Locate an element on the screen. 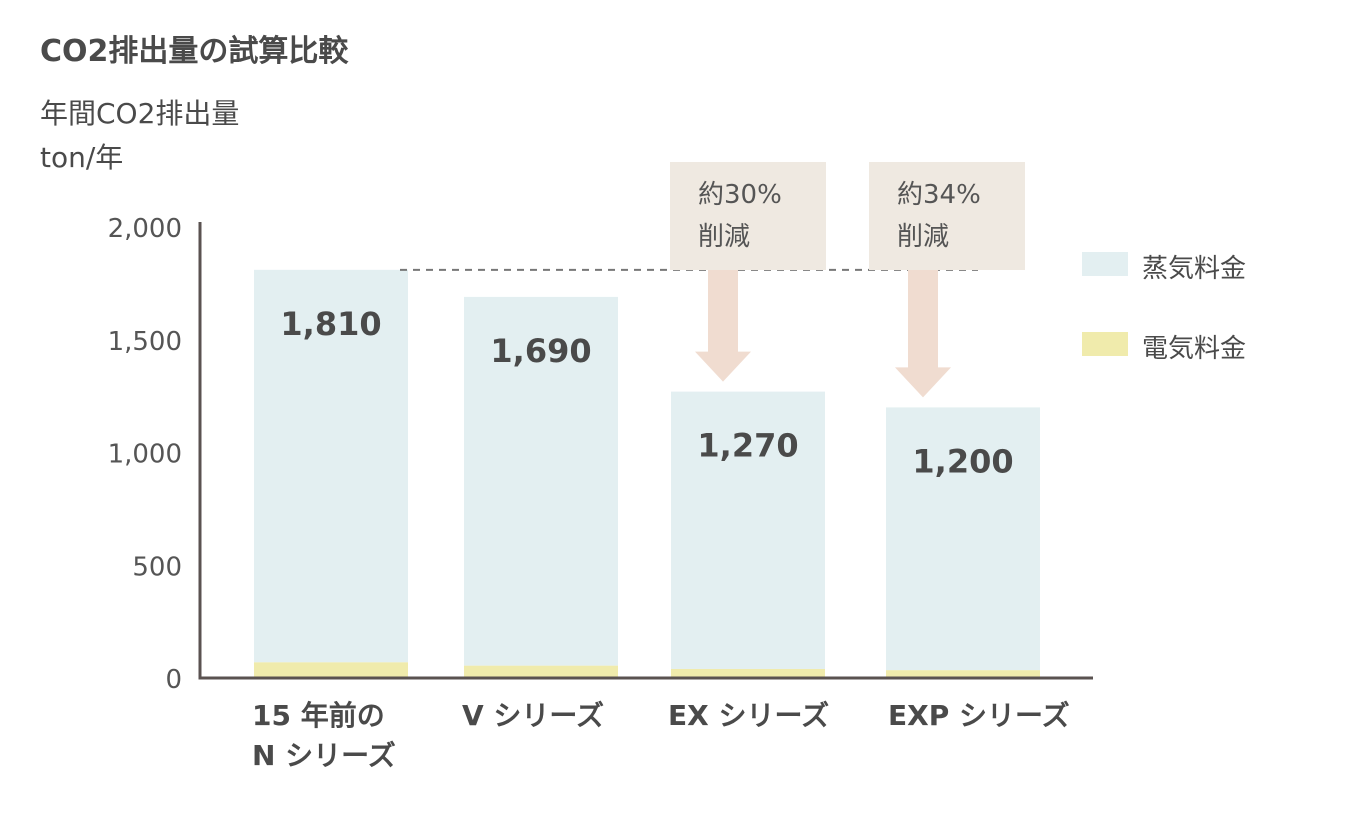 This screenshot has width=1352, height=817. y-axis-label-line1: 年間CO2排出量 is located at coordinates (140, 113).